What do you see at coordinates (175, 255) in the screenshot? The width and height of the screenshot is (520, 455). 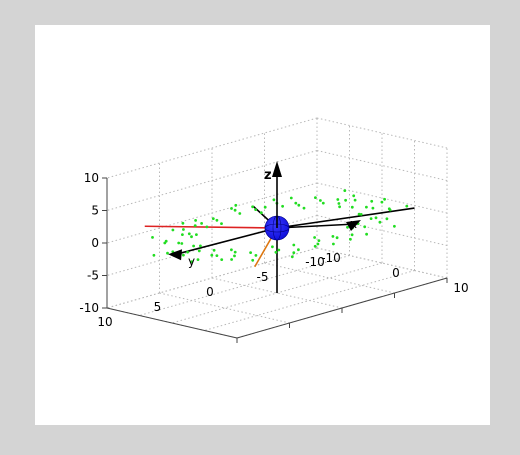 I see `y-axis-arrow` at bounding box center [175, 255].